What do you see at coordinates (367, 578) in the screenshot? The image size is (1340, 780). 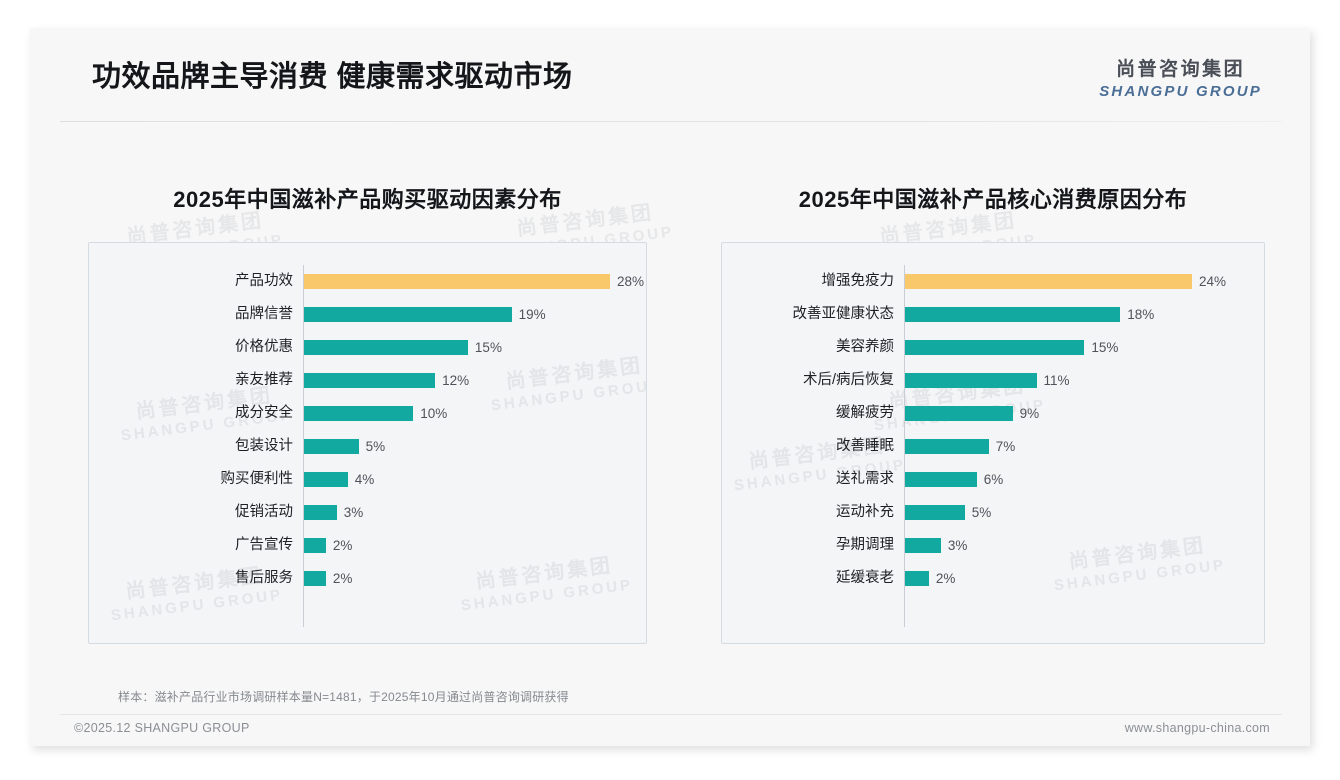 I see `bar-row: 售后服务 2%` at bounding box center [367, 578].